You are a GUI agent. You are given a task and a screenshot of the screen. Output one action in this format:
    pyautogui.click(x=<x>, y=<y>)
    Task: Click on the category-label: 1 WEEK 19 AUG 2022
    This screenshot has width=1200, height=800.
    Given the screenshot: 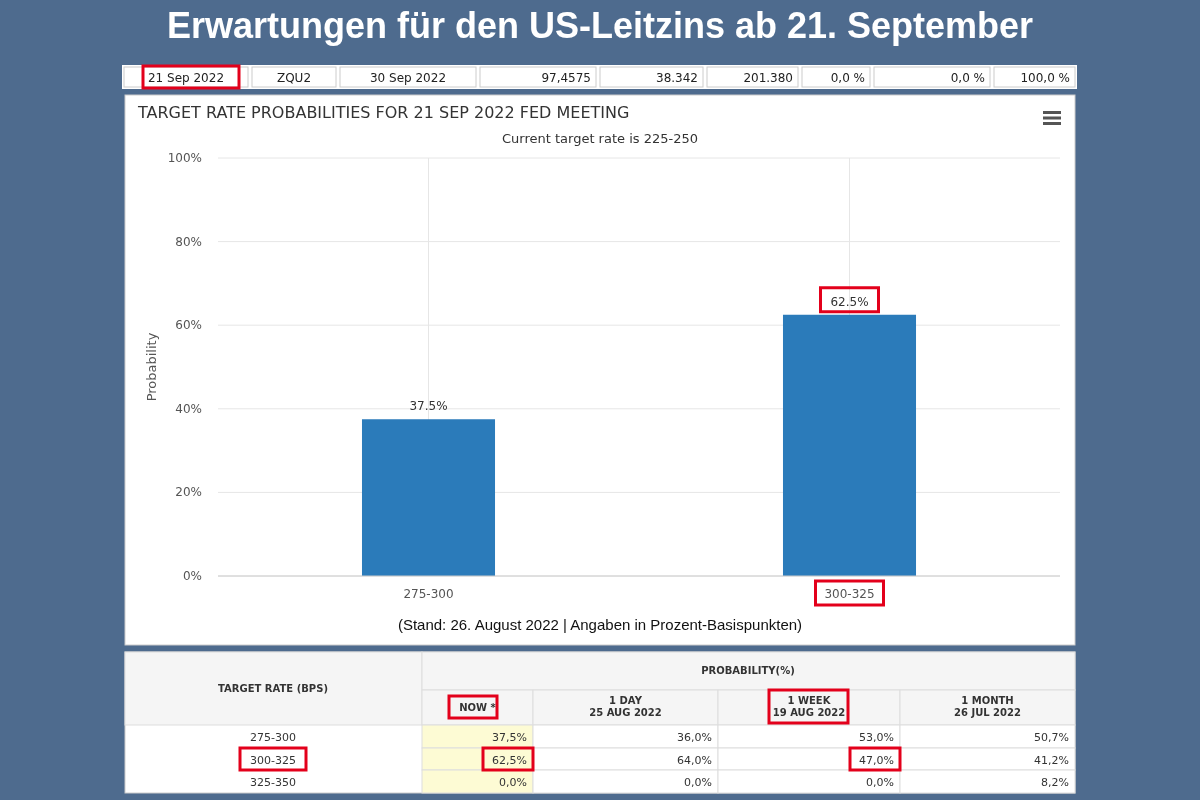 What is the action you would take?
    pyautogui.click(x=809, y=706)
    